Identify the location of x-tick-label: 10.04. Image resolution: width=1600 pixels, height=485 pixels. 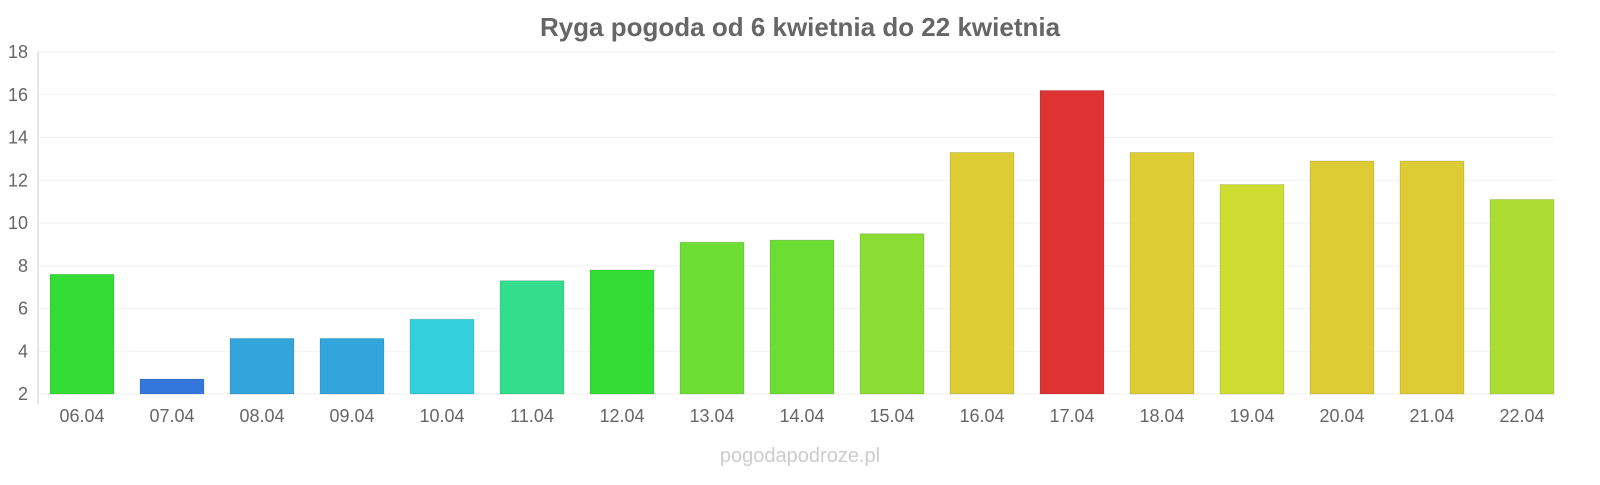
(441, 416).